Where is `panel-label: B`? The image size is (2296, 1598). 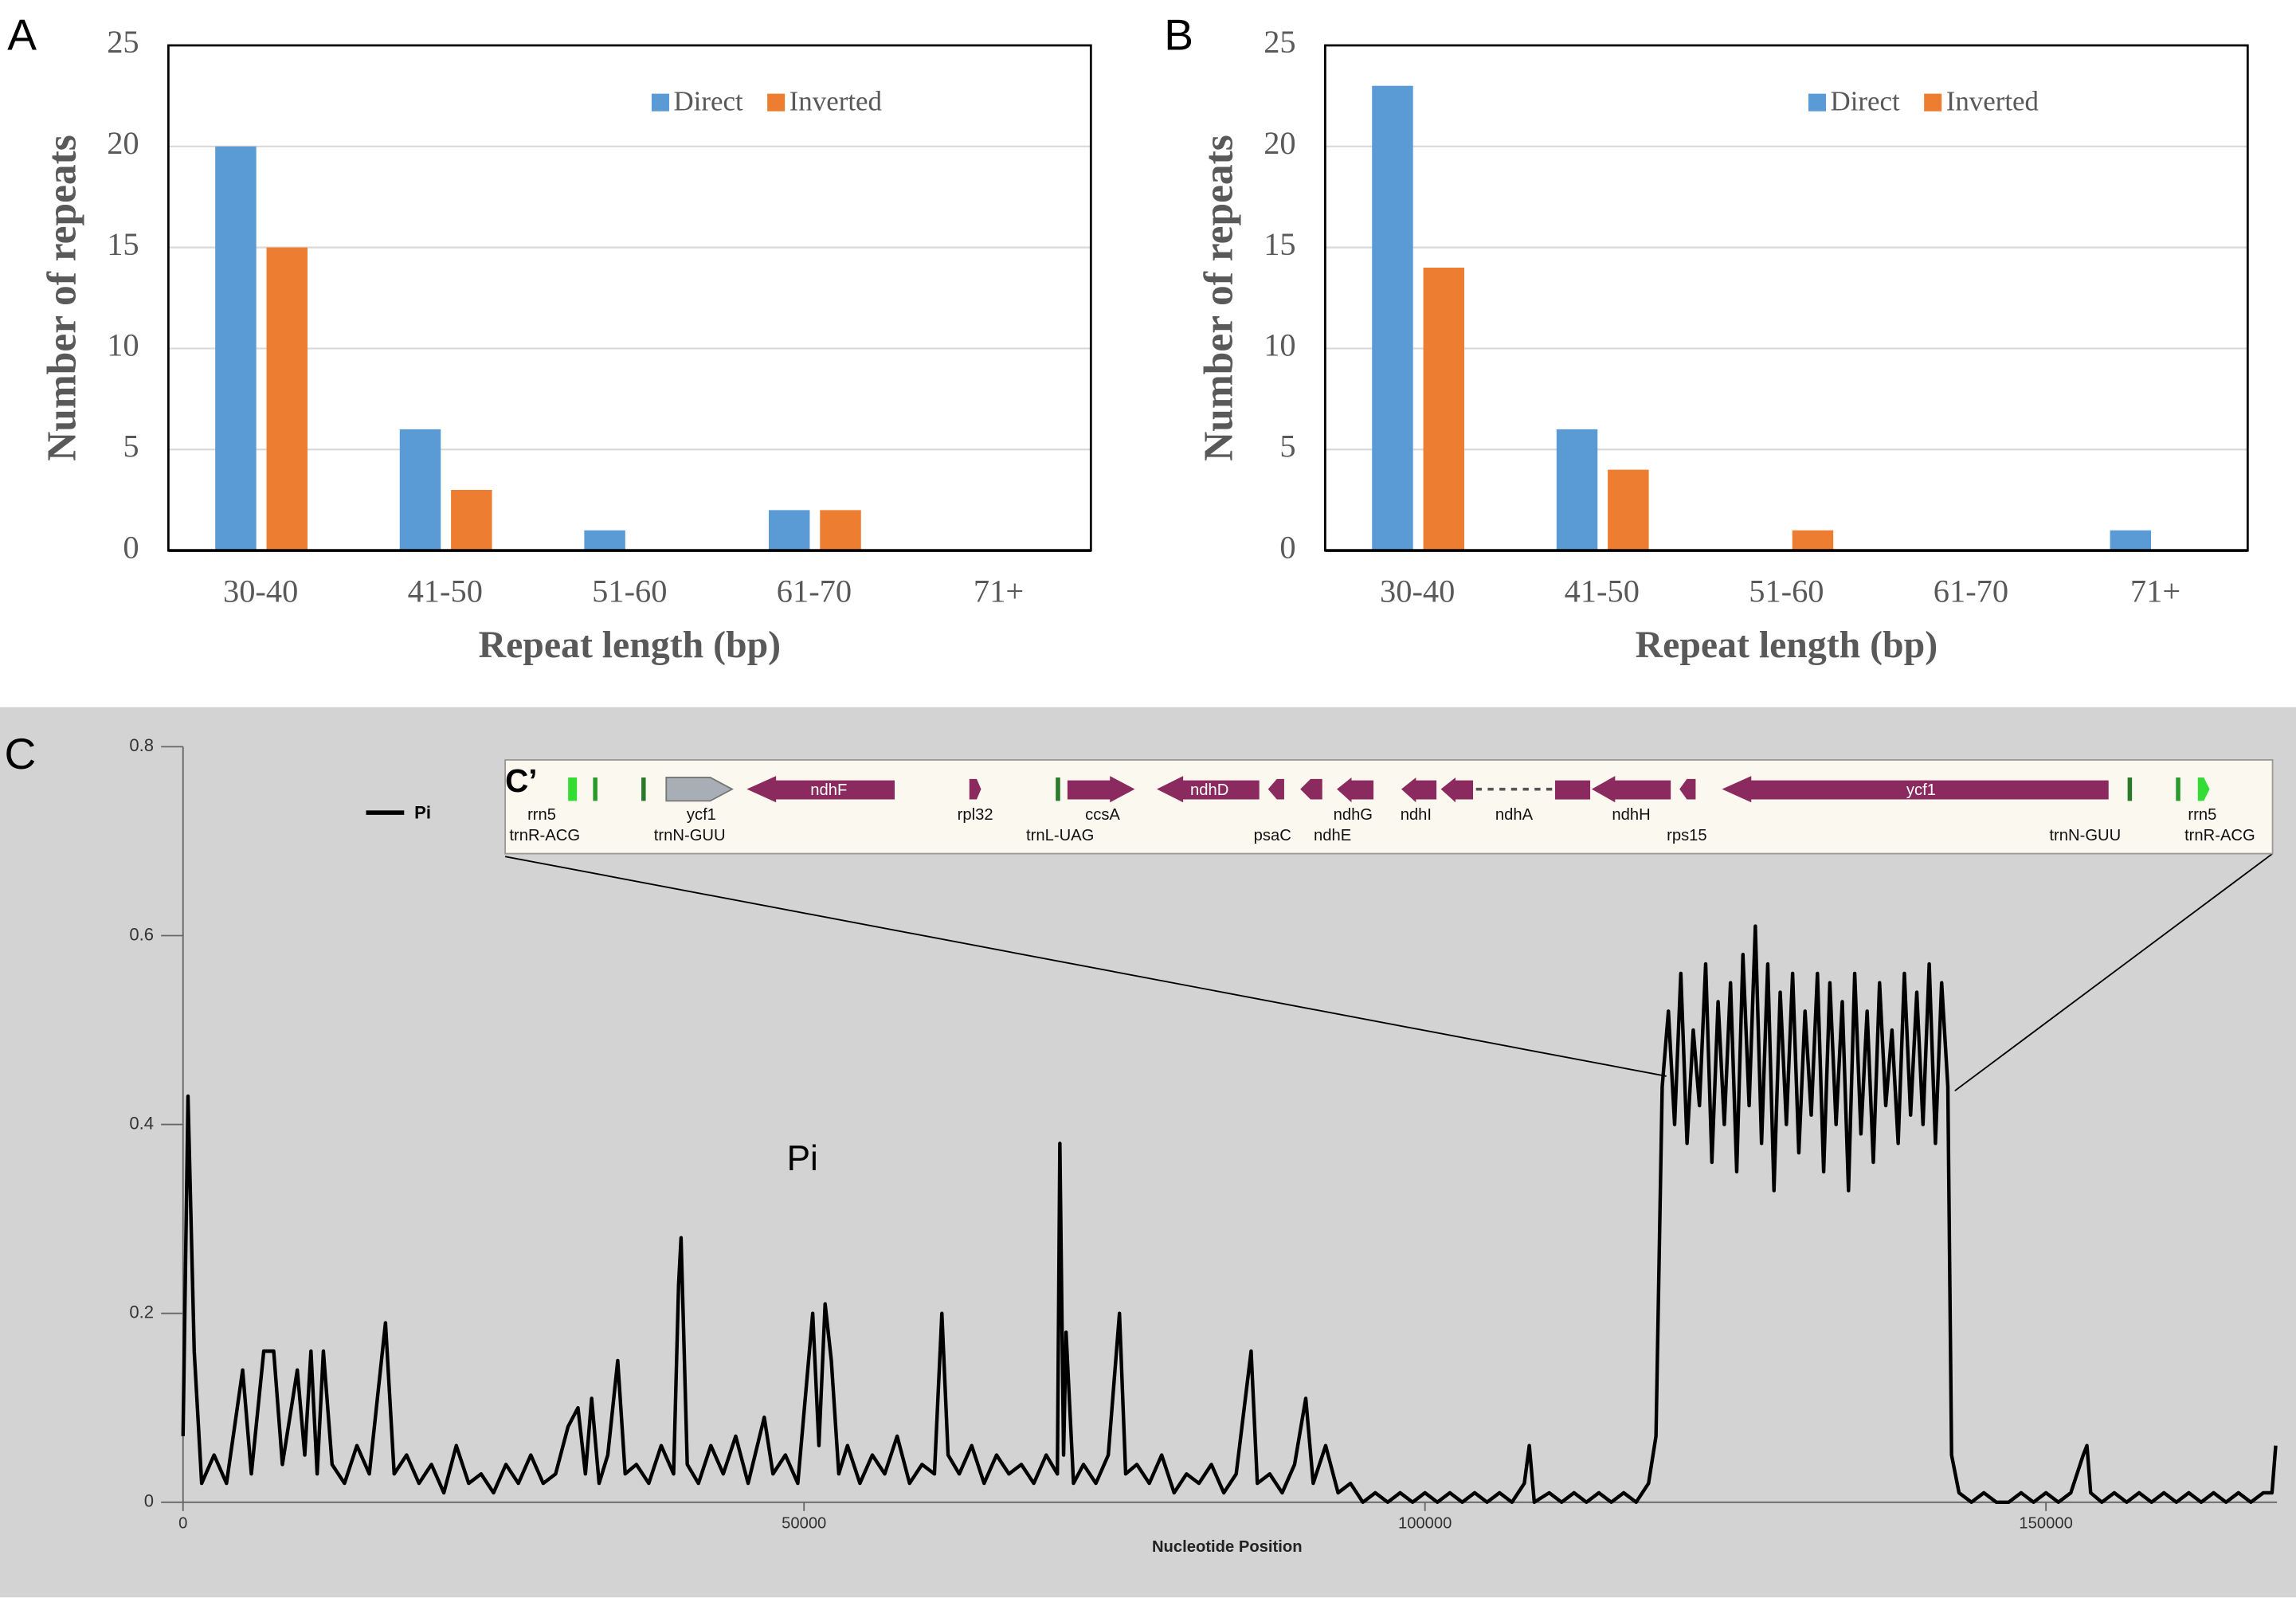 panel-label: B is located at coordinates (1179, 34).